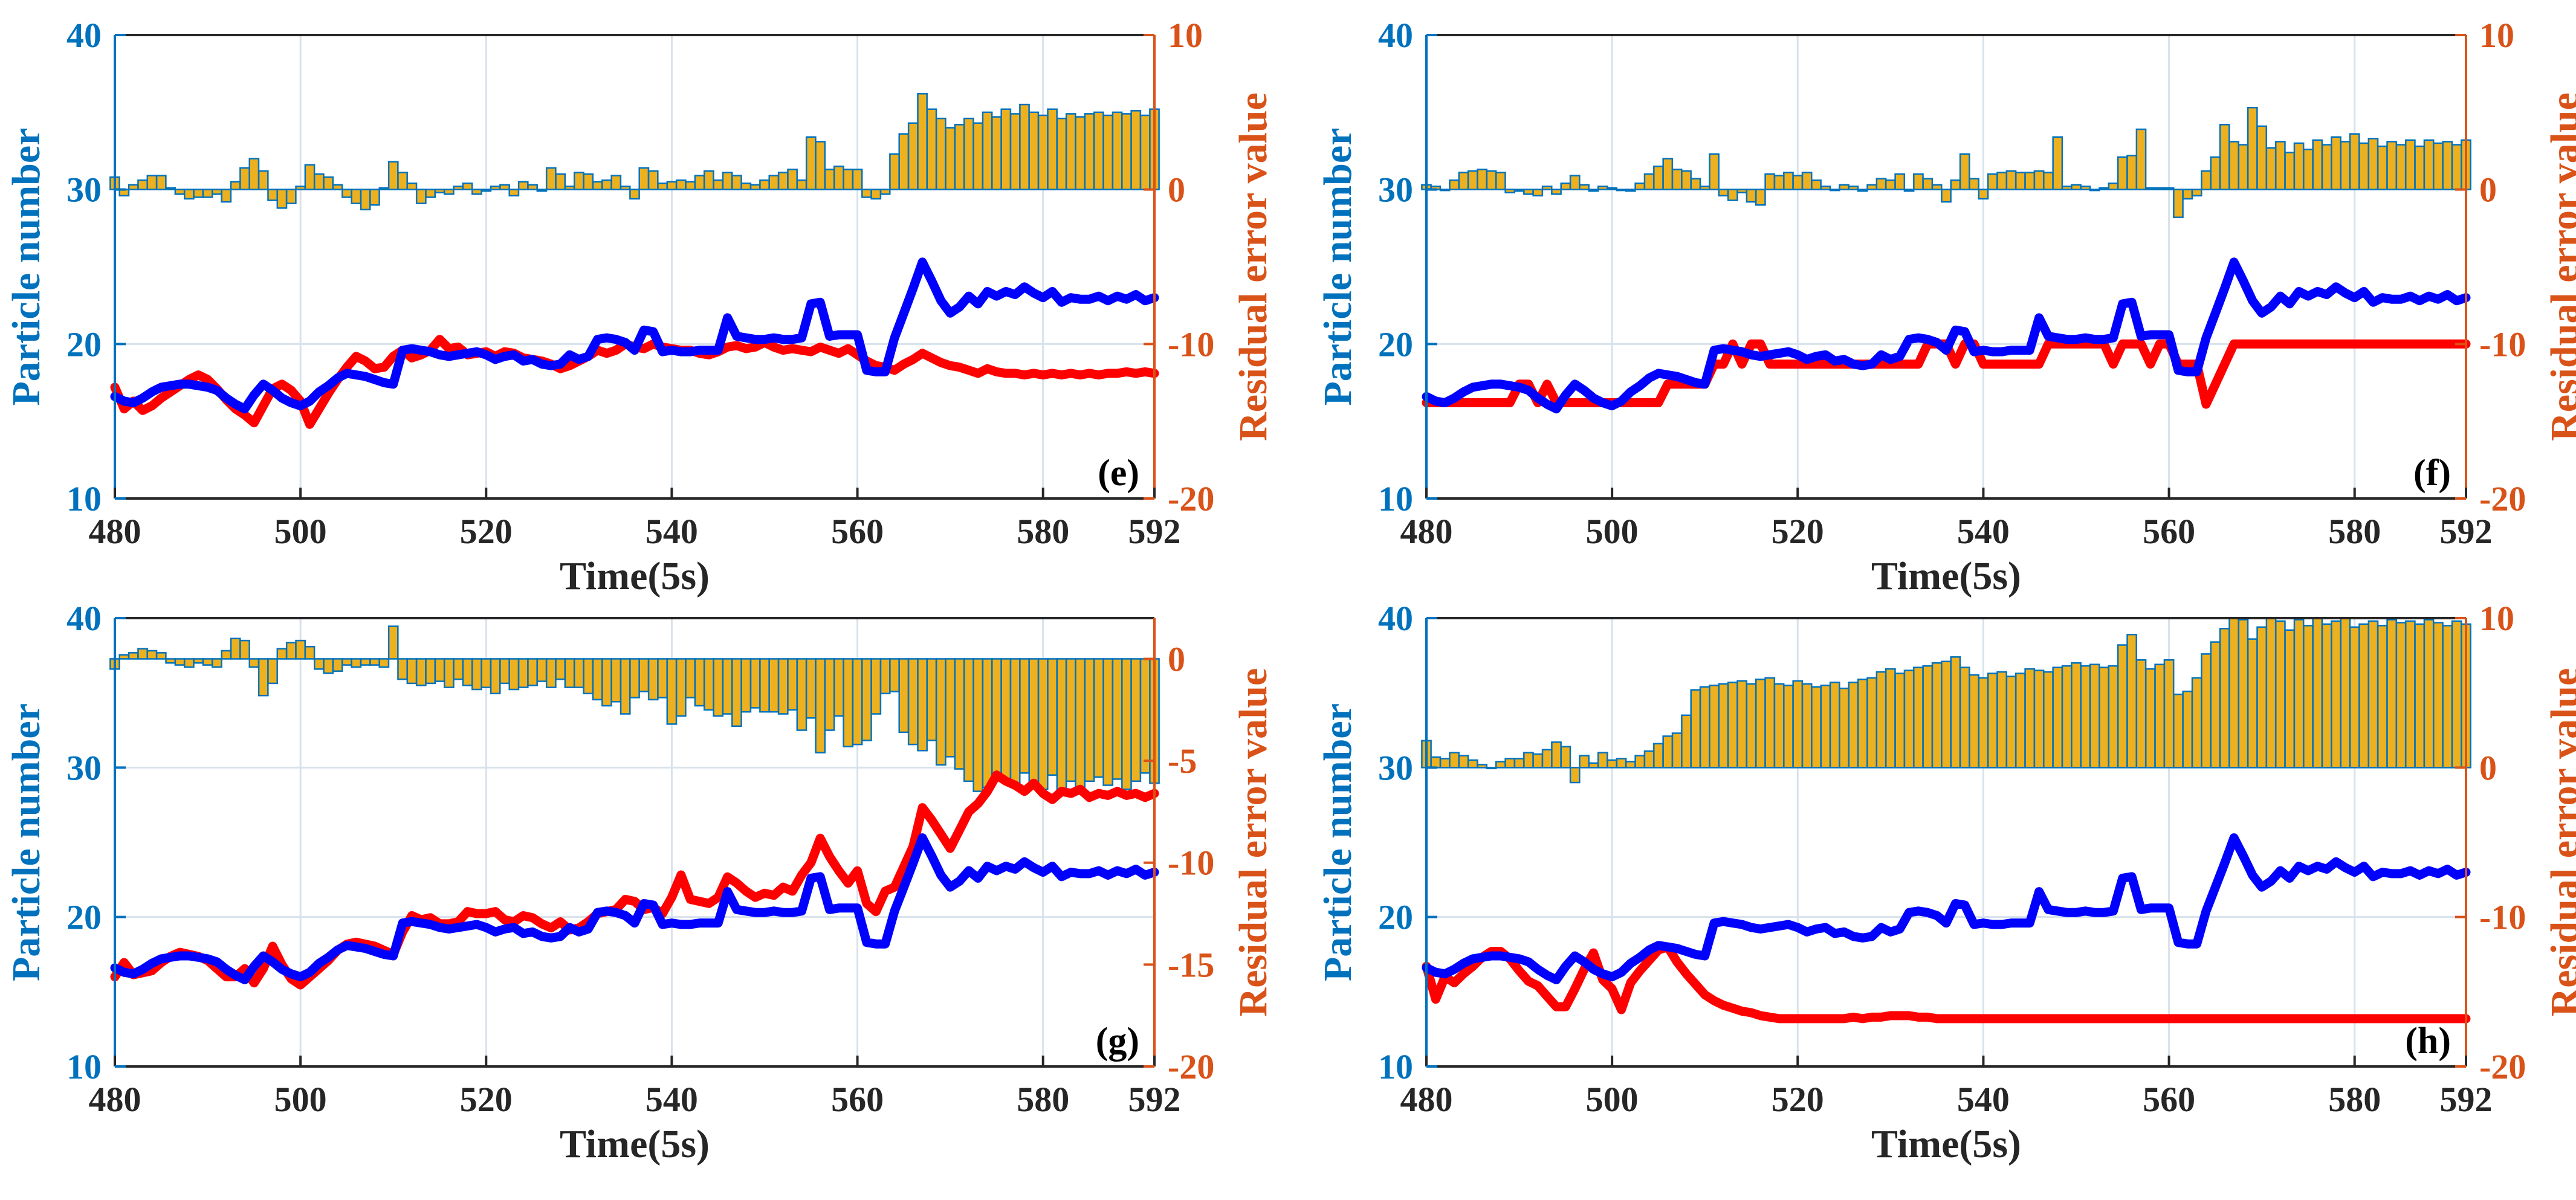  I want to click on y-tick-label: 30, so click(1395, 190).